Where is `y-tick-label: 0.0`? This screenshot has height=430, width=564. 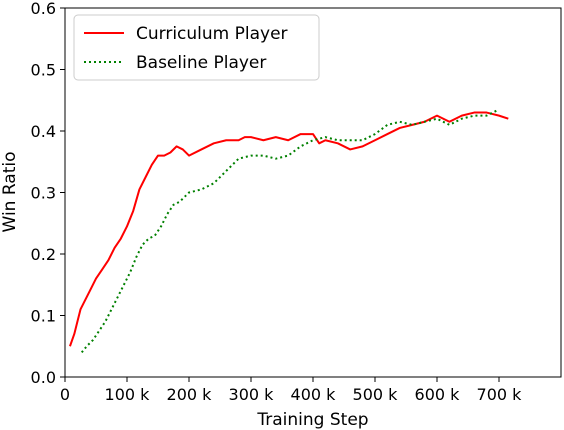 y-tick-label: 0.0 is located at coordinates (43, 377).